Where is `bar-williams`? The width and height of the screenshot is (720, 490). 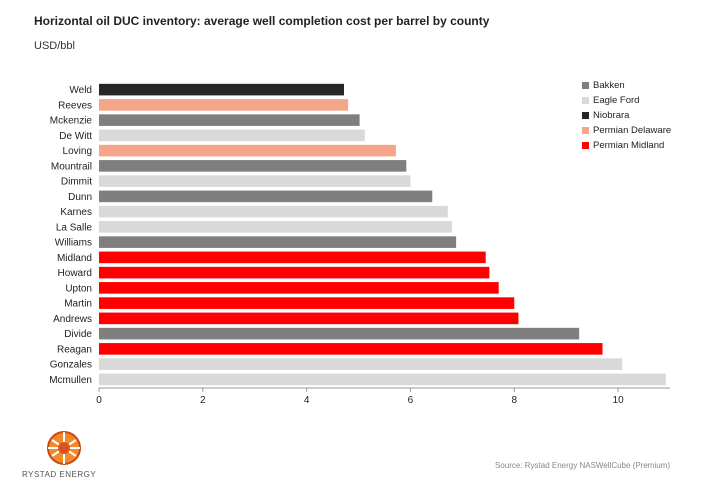
bar-williams is located at coordinates (278, 242).